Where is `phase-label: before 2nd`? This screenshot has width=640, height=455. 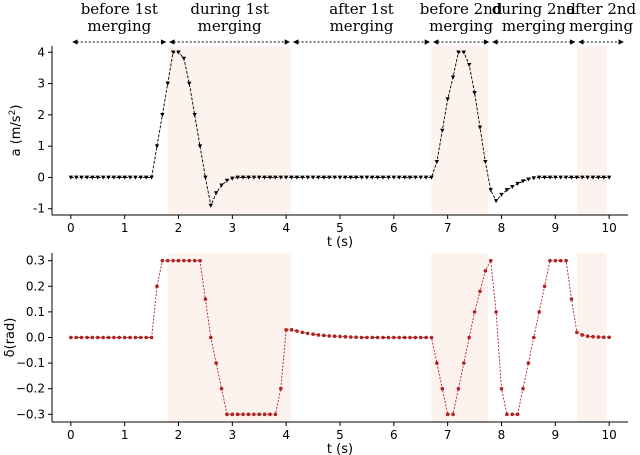 phase-label: before 2nd is located at coordinates (461, 9).